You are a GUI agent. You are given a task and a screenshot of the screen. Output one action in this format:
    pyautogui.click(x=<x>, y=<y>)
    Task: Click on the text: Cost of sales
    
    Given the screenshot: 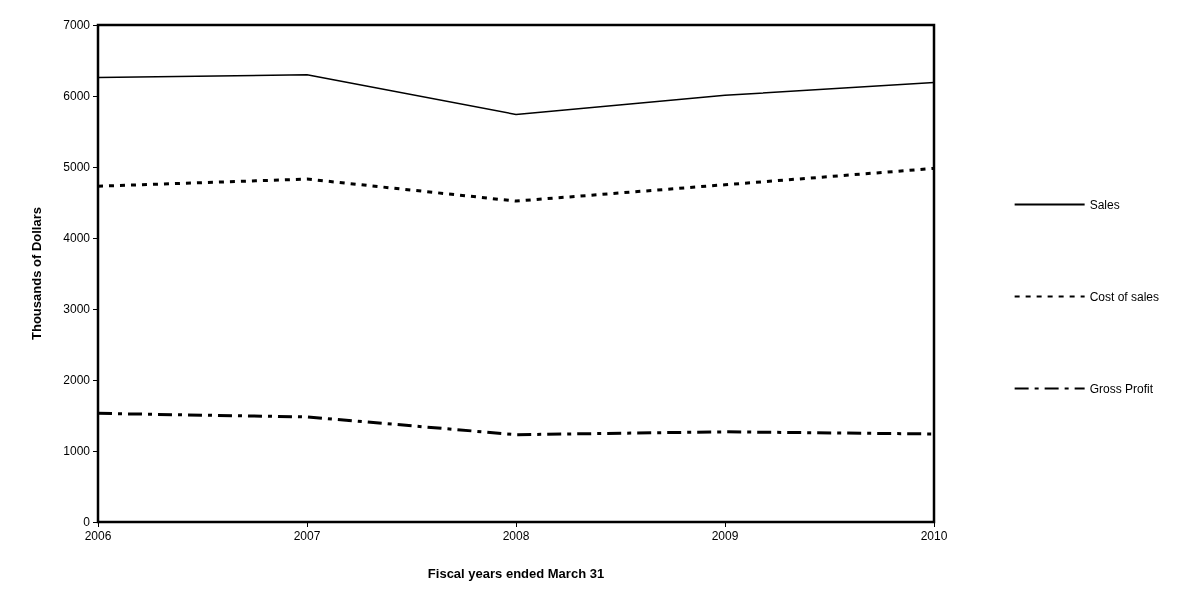 What is the action you would take?
    pyautogui.click(x=1124, y=296)
    